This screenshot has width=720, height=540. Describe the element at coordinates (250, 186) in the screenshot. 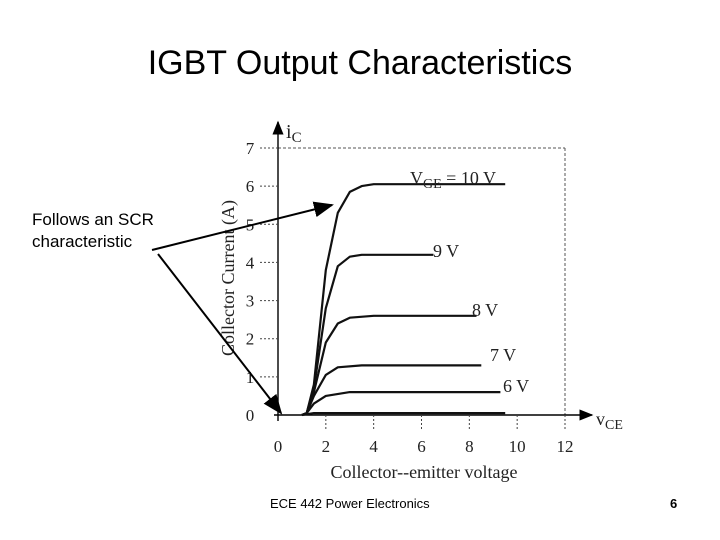

I see `y-tick-label: 6` at that location.